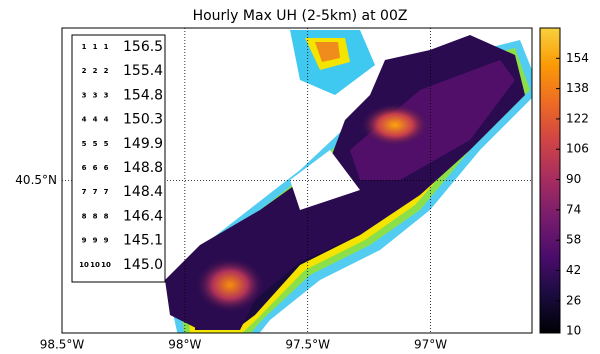 The image size is (600, 354). What do you see at coordinates (573, 209) in the screenshot?
I see `colorbar-tick-label: 74` at bounding box center [573, 209].